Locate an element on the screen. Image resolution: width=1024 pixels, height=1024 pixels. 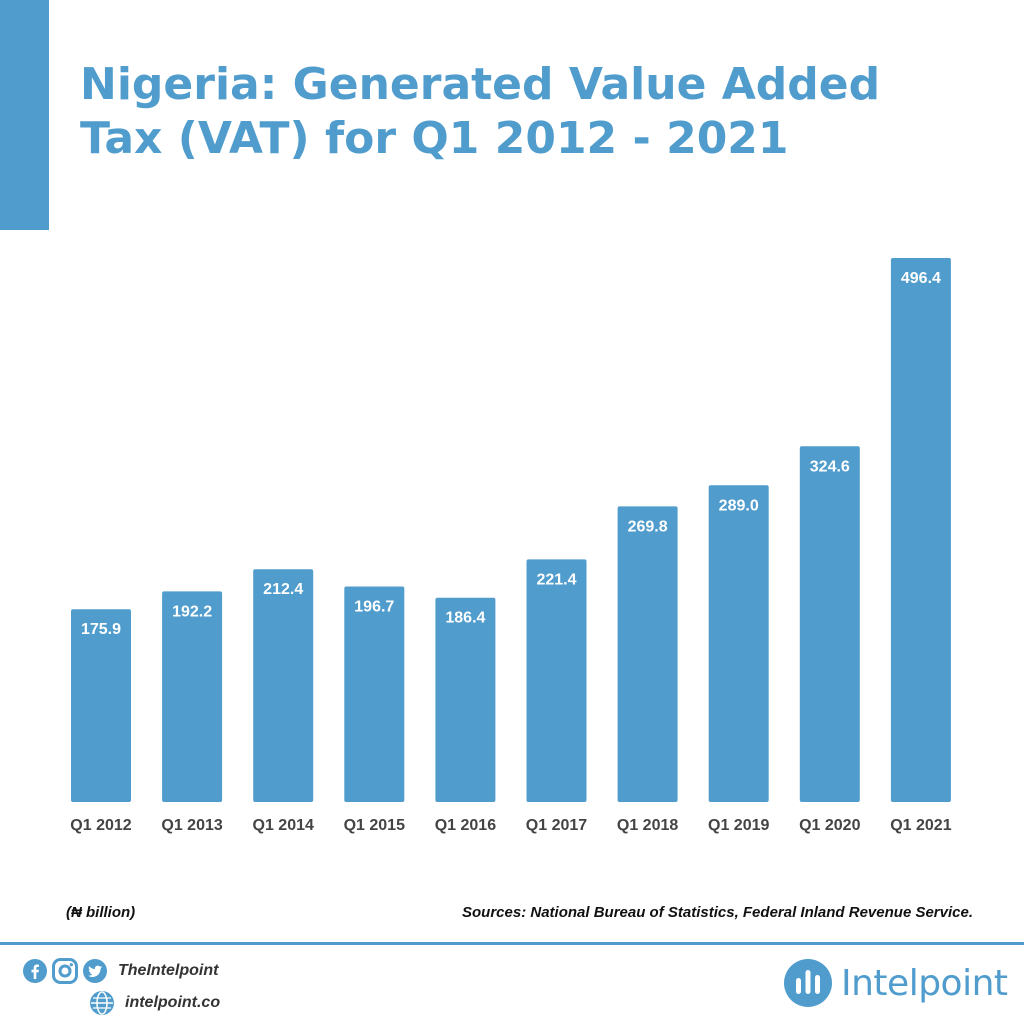
website-link-row: intelpoint.co is located at coordinates (154, 1003).